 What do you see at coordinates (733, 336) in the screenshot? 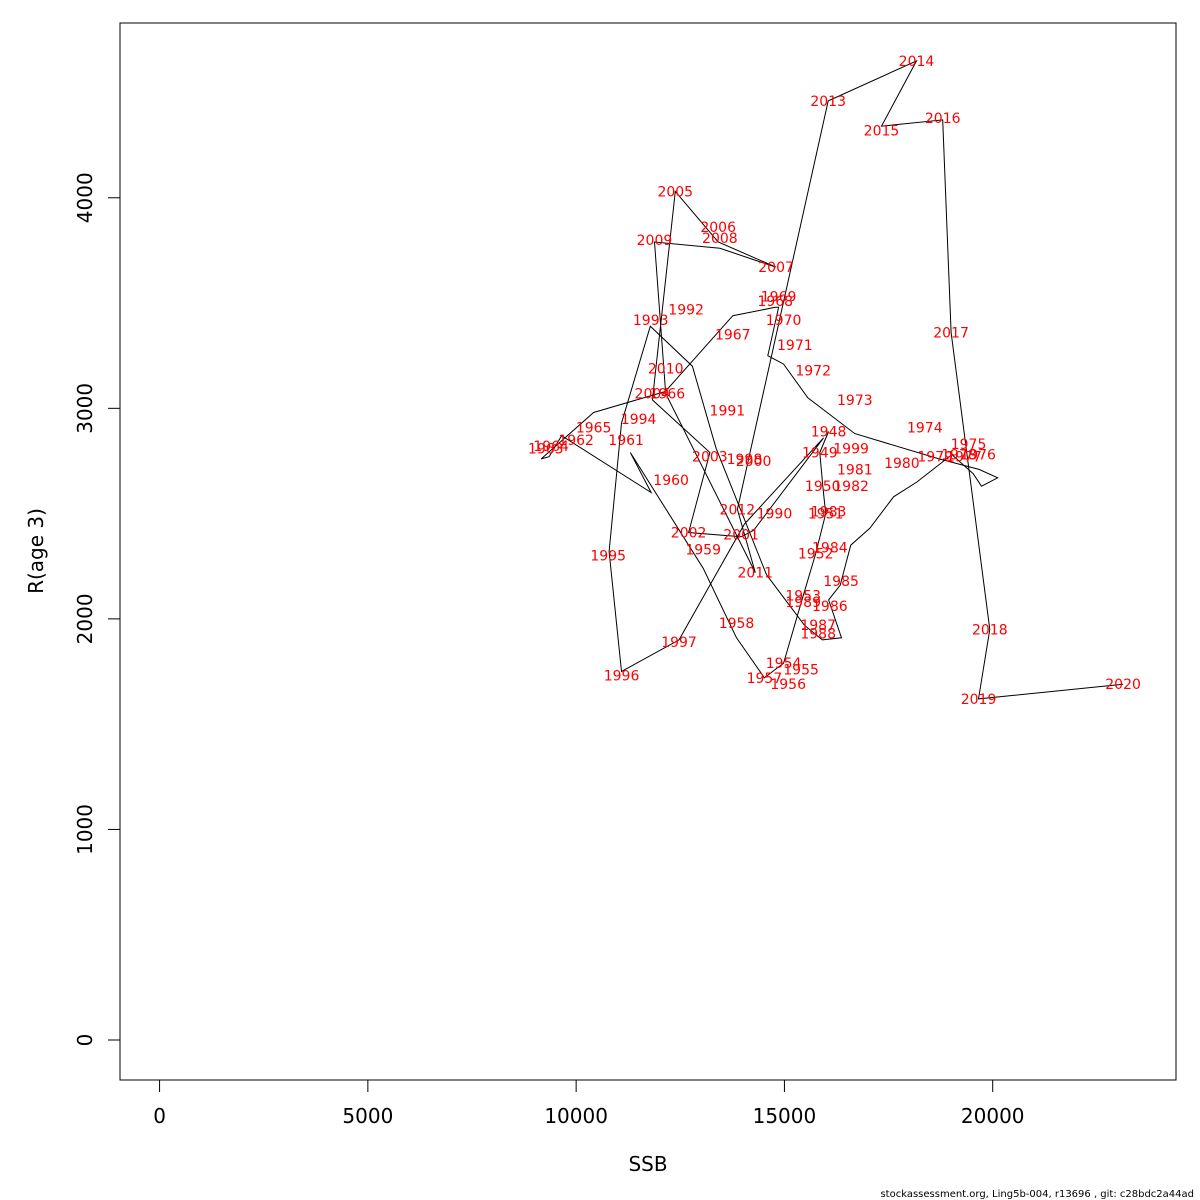
I see `point-label-1967: 1967` at bounding box center [733, 336].